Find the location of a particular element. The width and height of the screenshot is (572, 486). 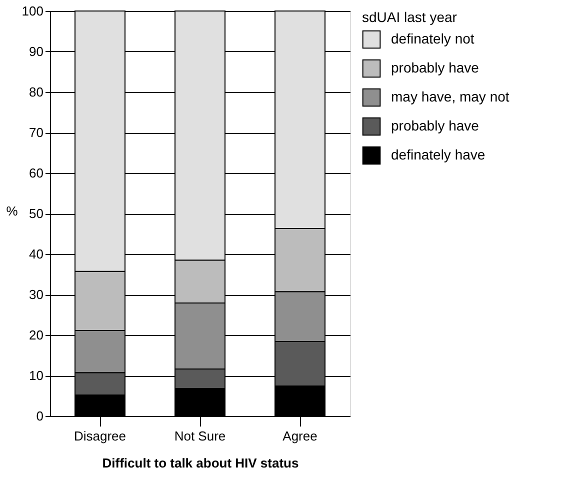

y-tick-label: 40 is located at coordinates (36, 254).